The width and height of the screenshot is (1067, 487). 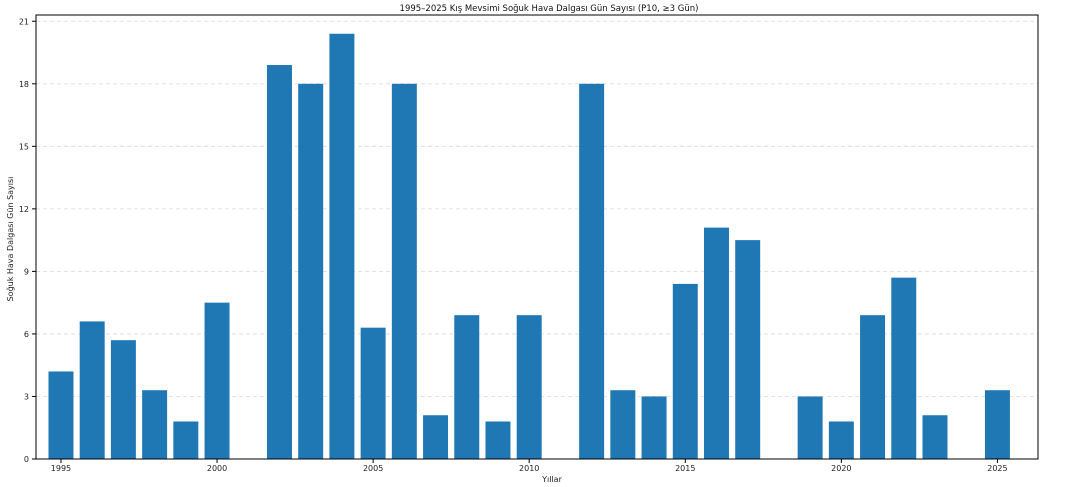 I want to click on x-tick-label: 2020, so click(x=841, y=468).